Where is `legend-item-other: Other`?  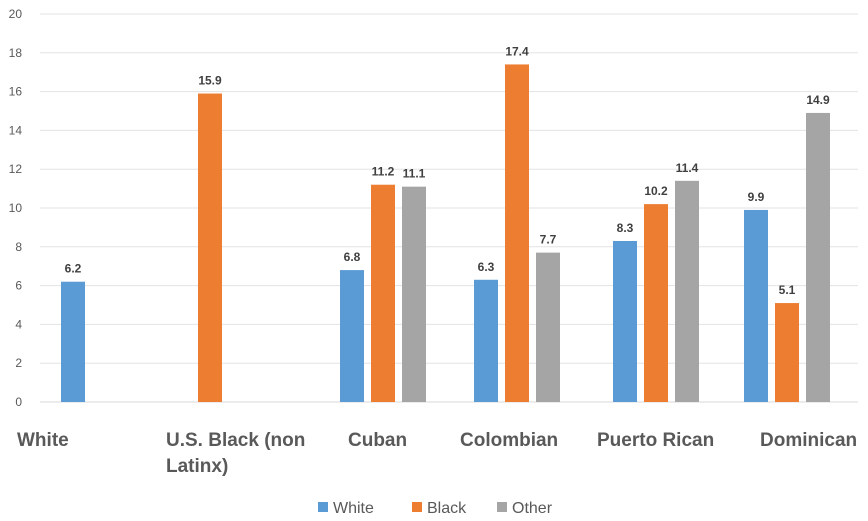
legend-item-other: Other is located at coordinates (525, 508).